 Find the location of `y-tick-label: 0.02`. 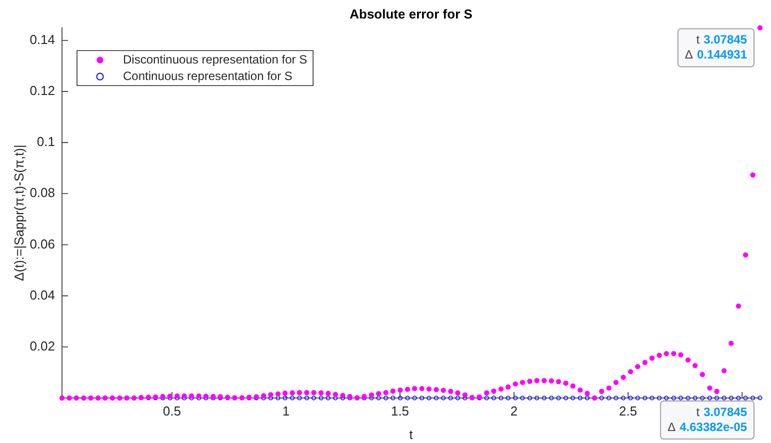

y-tick-label: 0.02 is located at coordinates (42, 346).